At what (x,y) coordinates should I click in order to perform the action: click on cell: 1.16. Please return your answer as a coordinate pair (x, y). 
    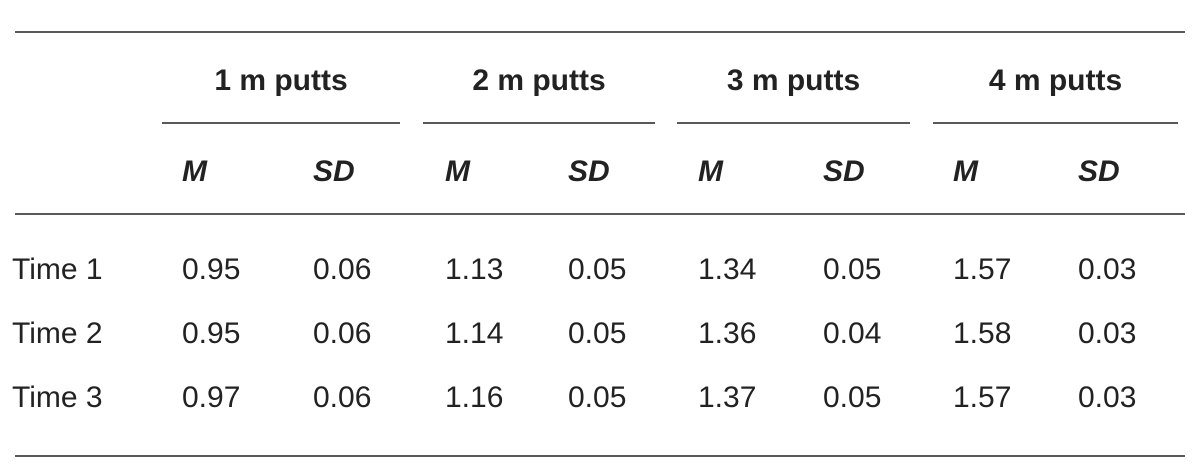
    Looking at the image, I should click on (474, 397).